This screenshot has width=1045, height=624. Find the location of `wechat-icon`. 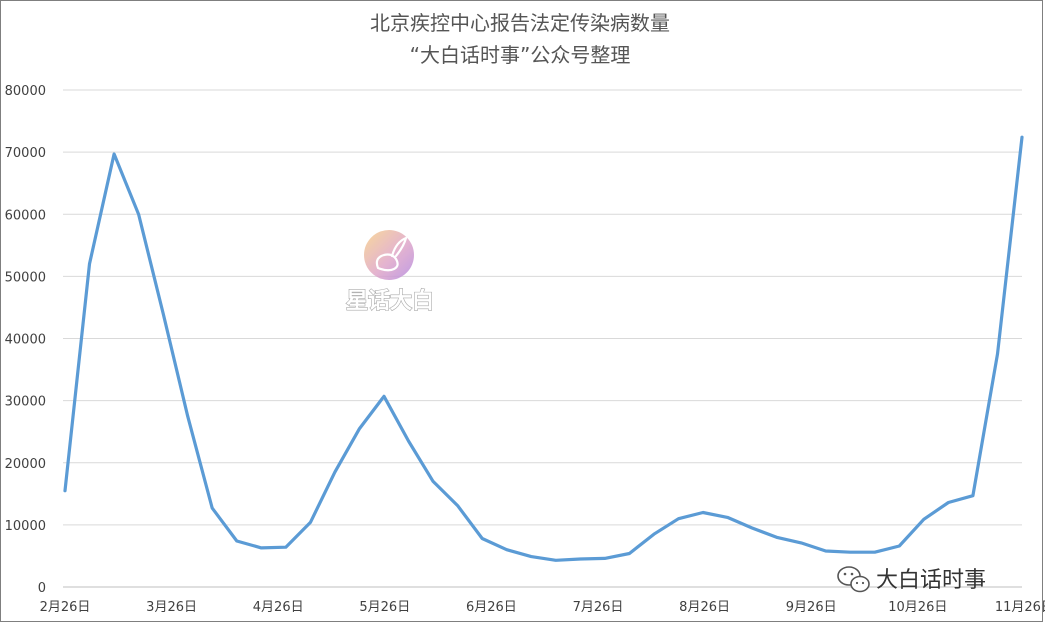

wechat-icon is located at coordinates (853, 579).